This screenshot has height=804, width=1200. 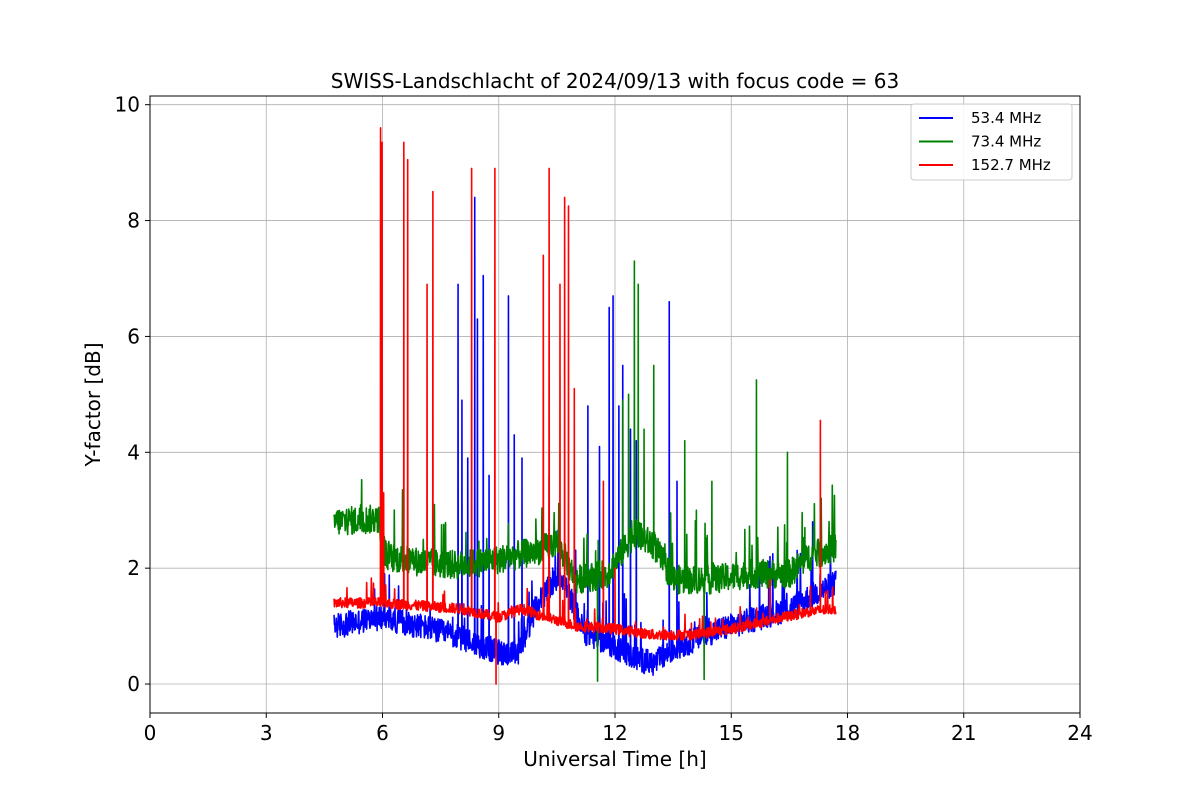 I want to click on y-tick-label: 10, so click(x=127, y=105).